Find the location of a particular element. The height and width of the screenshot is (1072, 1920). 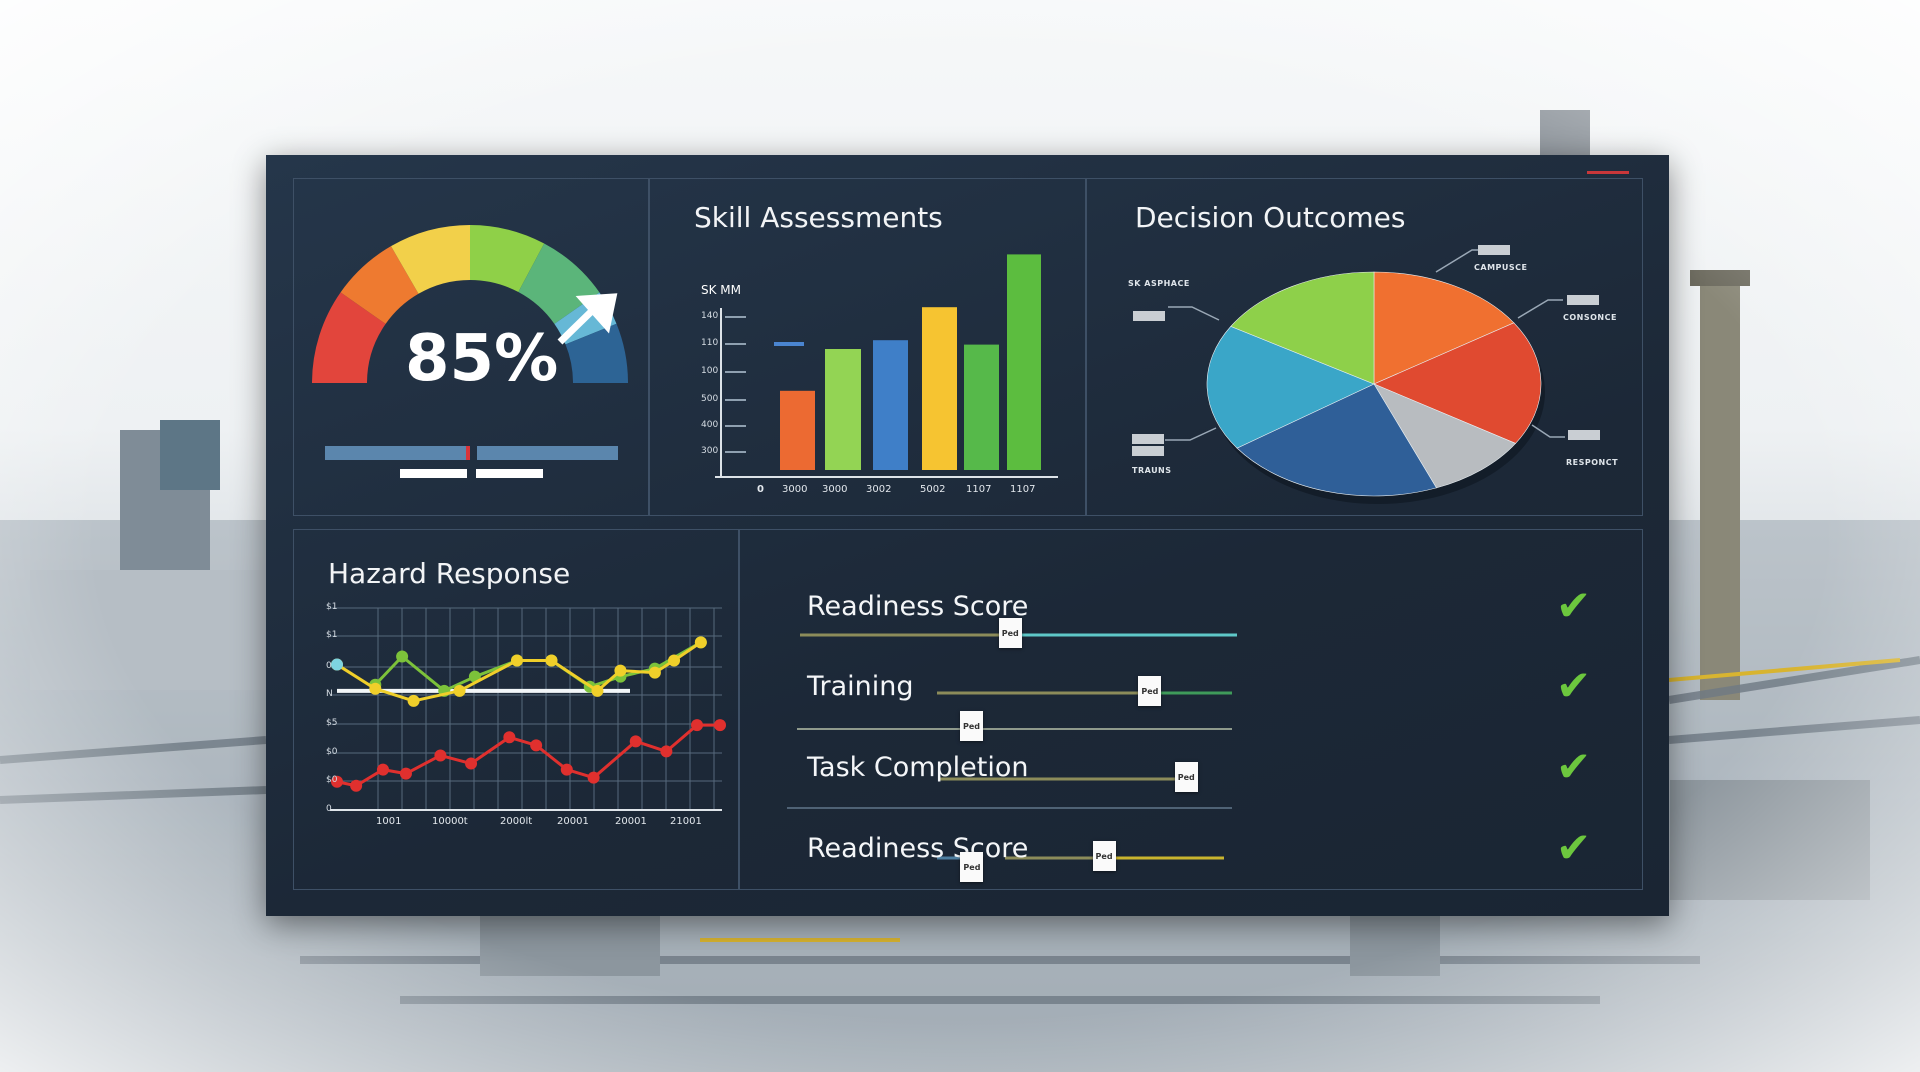

hazard-response-panel is located at coordinates (516, 709).